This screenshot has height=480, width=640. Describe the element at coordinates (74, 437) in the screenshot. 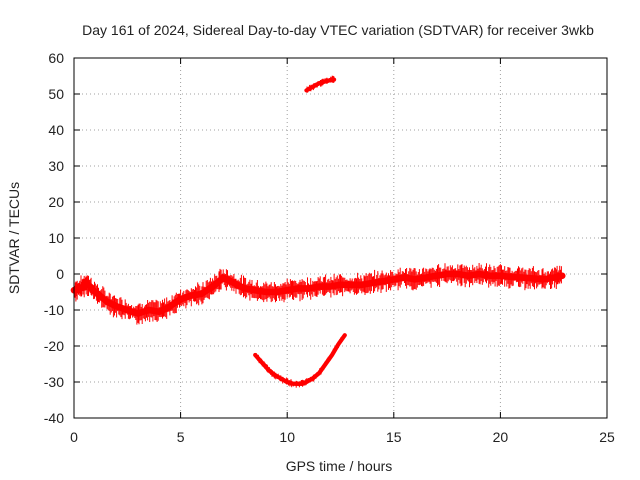

I see `x-tick-label: 0` at that location.